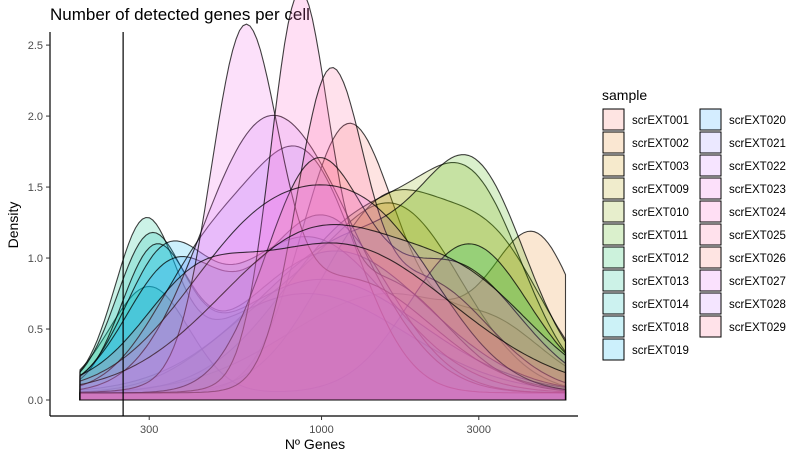  Describe the element at coordinates (757, 121) in the screenshot. I see `legend-label: scrEXT020` at that location.